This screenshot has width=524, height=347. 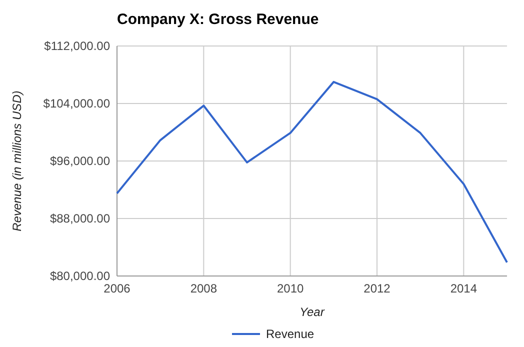 What do you see at coordinates (77, 45) in the screenshot?
I see `y-tick-label: $112,000.00` at bounding box center [77, 45].